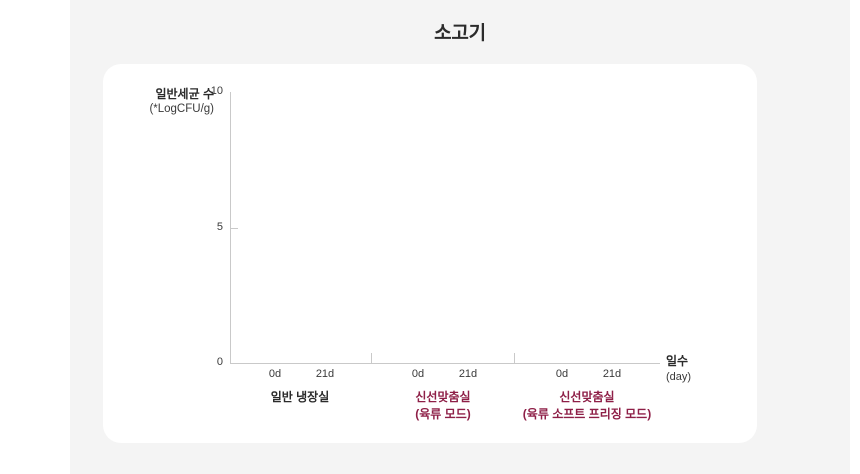 The image size is (860, 474). Describe the element at coordinates (219, 362) in the screenshot. I see `y-tick-label-0: 0` at that location.